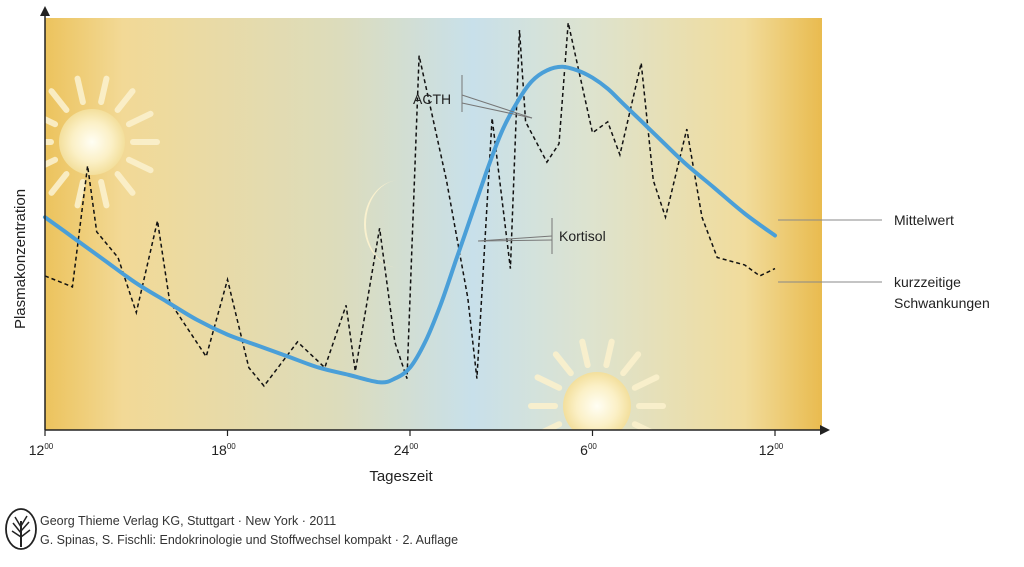 The height and width of the screenshot is (567, 1024). What do you see at coordinates (45, 218) in the screenshot?
I see `y-axis` at bounding box center [45, 218].